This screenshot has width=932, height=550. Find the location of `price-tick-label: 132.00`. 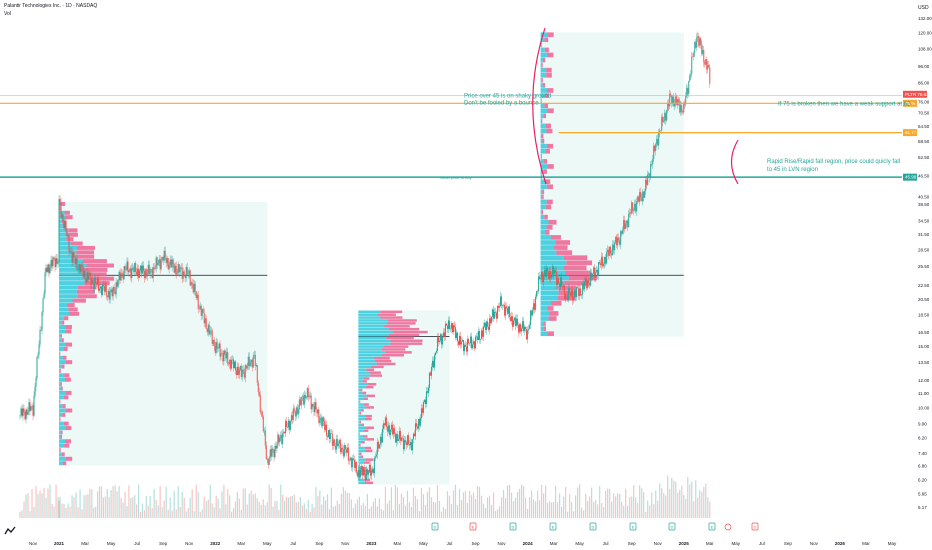

price-tick-label: 132.00 is located at coordinates (925, 18).